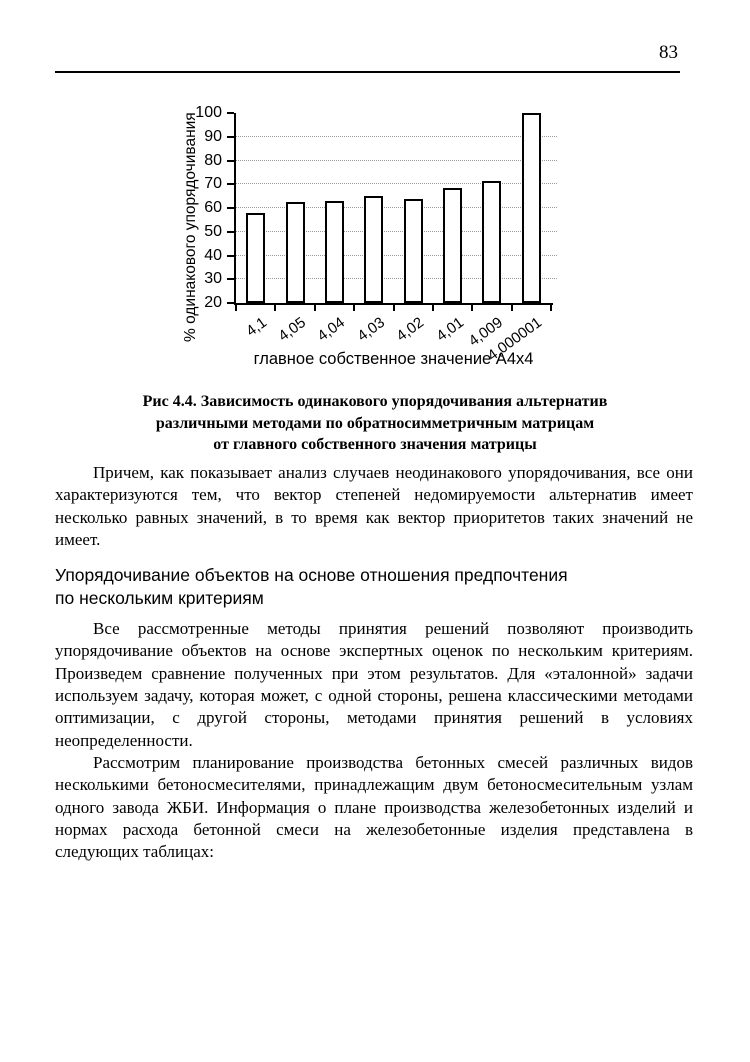 This screenshot has width=750, height=1062. I want to click on y-axis-tick-label: 60, so click(213, 207).